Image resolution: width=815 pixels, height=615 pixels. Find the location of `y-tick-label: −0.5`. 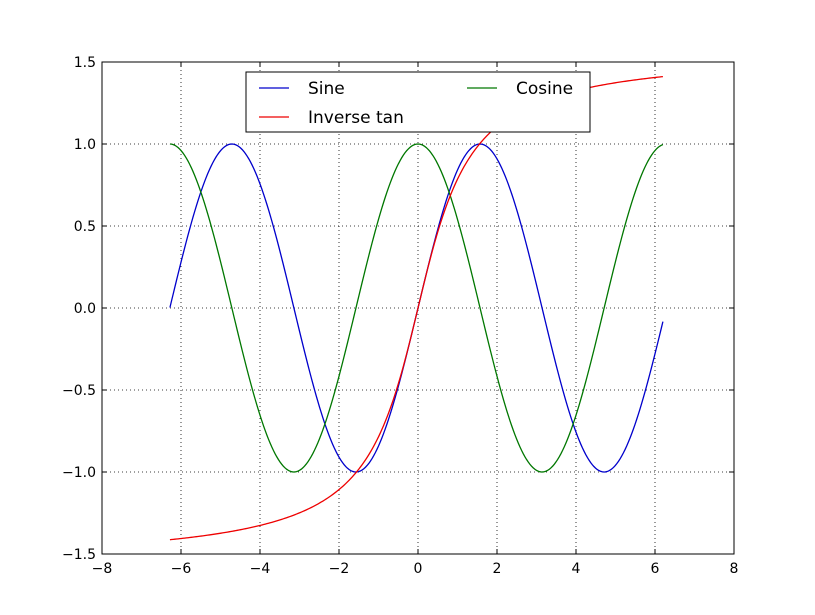

y-tick-label: −0.5 is located at coordinates (79, 391).